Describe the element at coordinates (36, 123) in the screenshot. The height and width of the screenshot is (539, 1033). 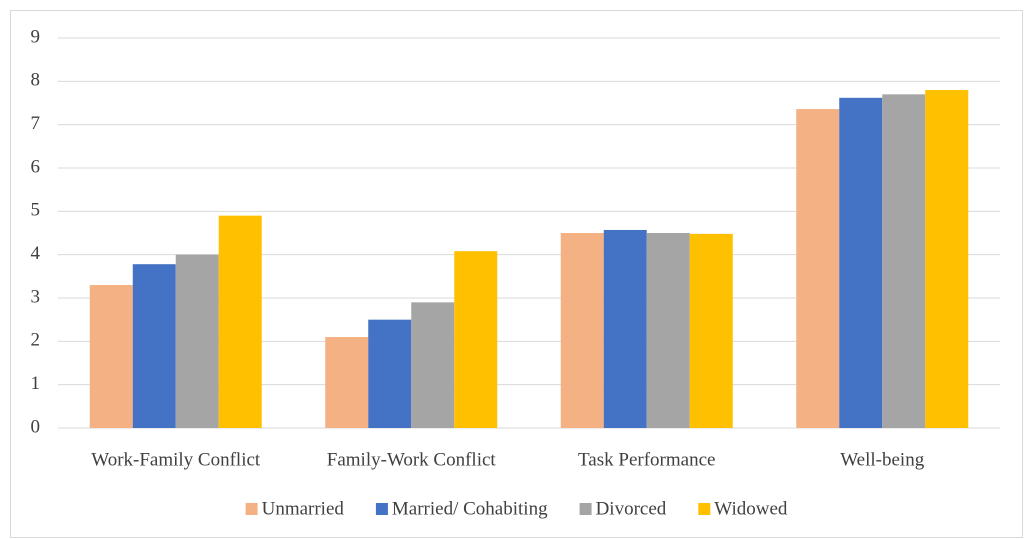
I see `y-tick-label: 7` at that location.